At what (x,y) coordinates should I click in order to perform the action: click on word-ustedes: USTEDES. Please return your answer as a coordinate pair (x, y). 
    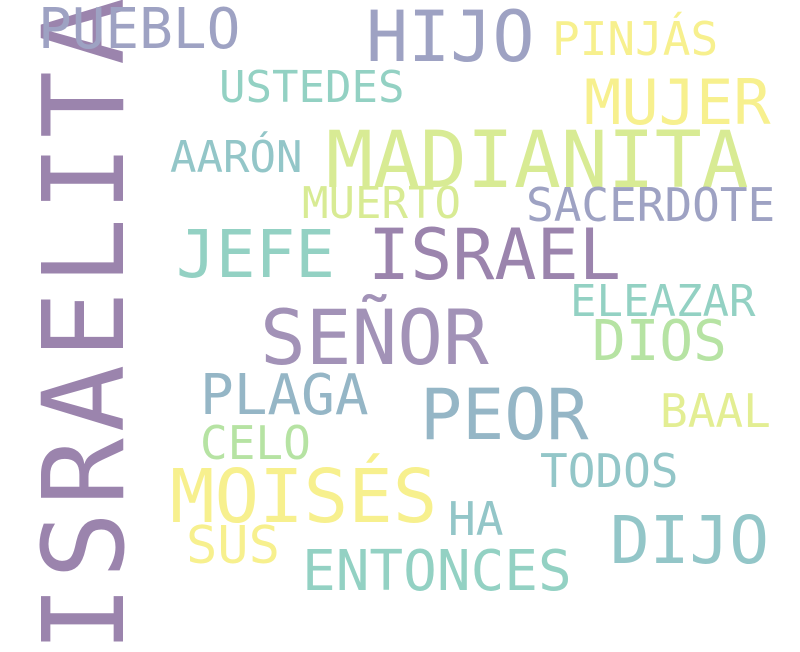
    Looking at the image, I should click on (312, 87).